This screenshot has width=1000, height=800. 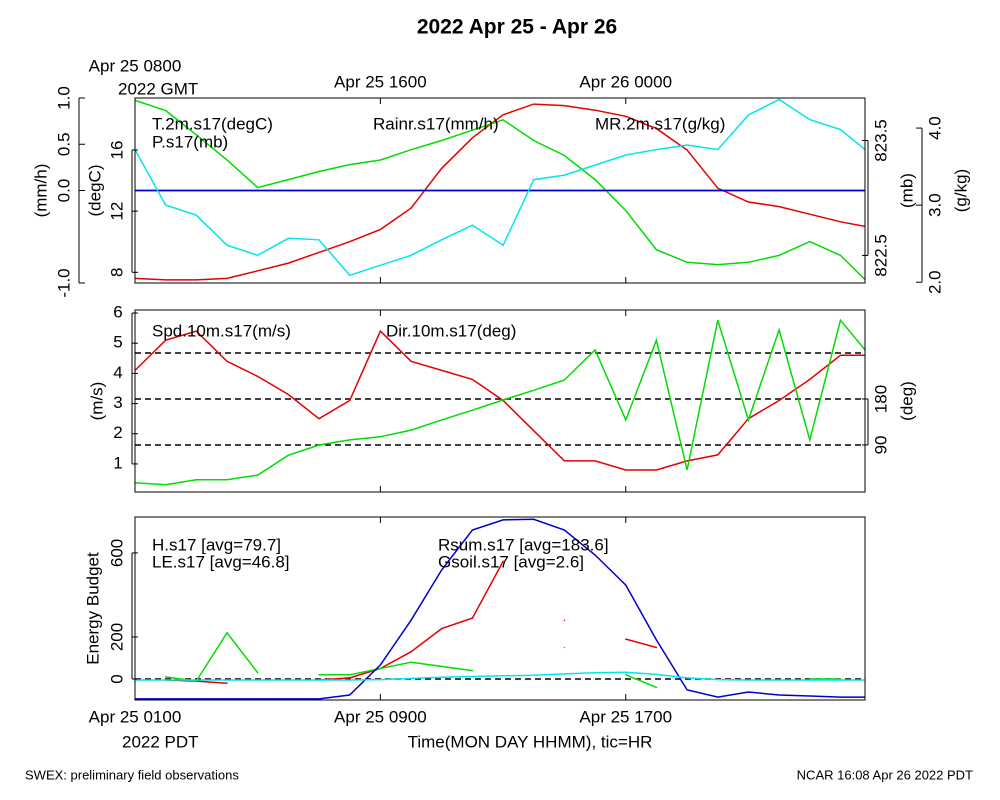 I want to click on y-axis-label: (deg), so click(x=906, y=401).